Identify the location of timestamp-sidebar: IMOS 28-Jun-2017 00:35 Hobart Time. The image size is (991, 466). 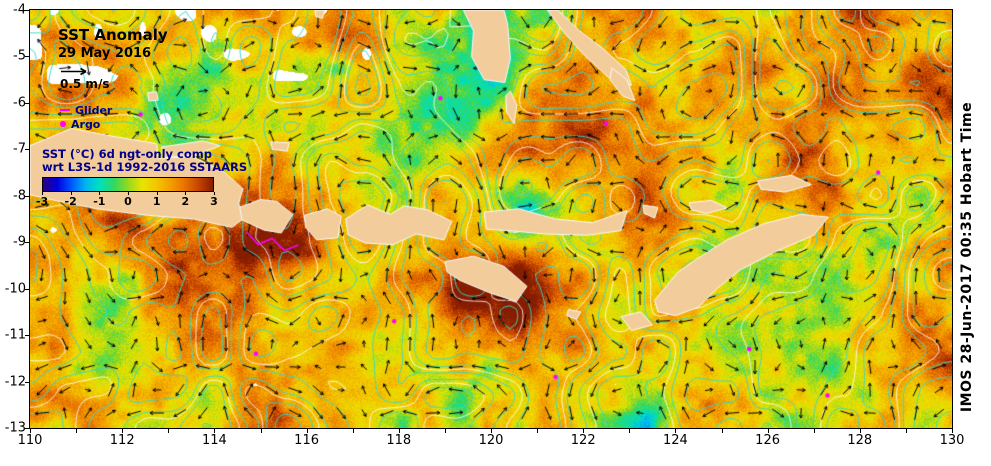
(967, 257).